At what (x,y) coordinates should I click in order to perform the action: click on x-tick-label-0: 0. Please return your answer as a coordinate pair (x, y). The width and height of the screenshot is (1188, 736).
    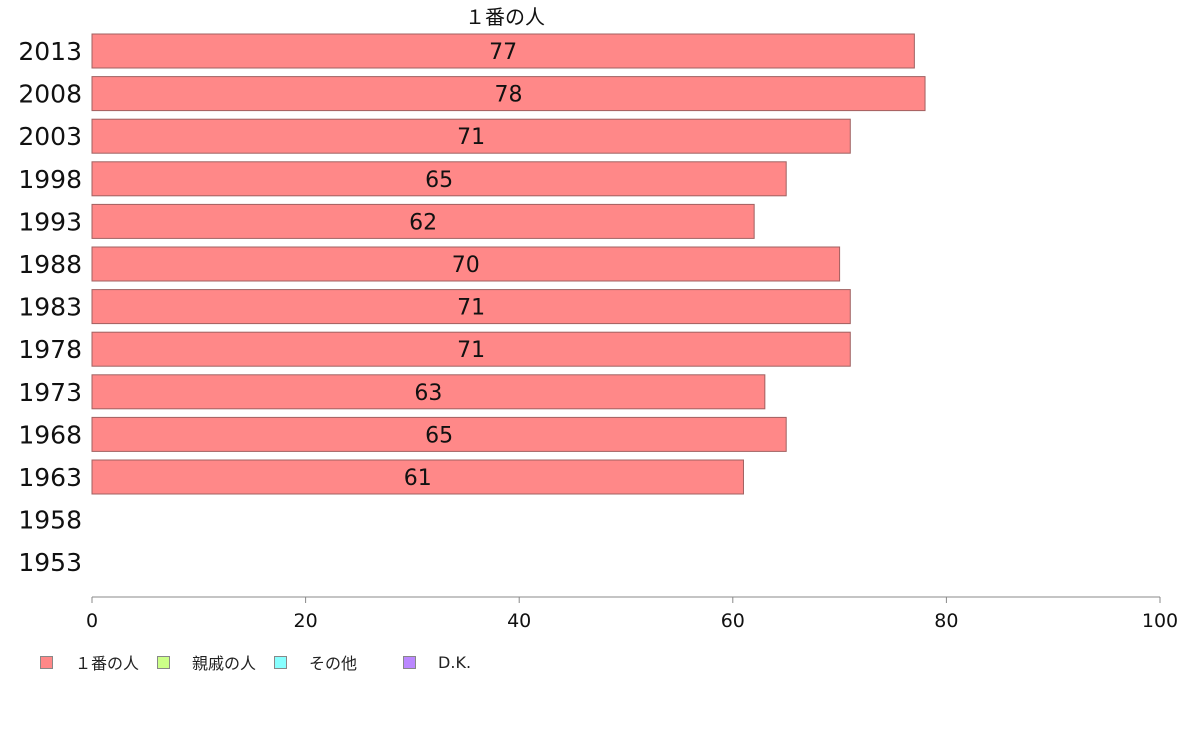
    Looking at the image, I should click on (92, 621).